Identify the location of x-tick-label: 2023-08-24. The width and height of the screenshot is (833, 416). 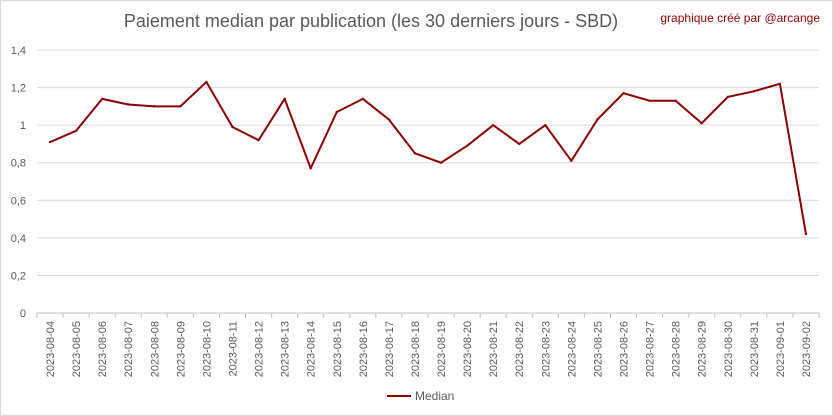
(572, 349).